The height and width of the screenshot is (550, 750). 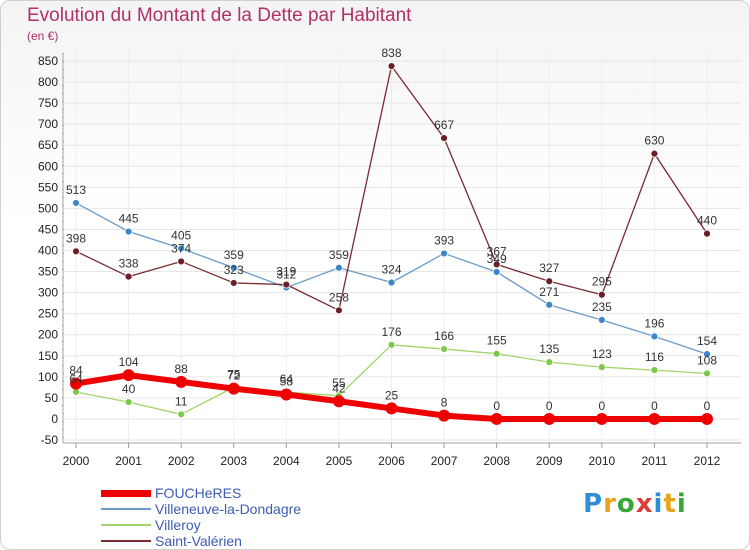 I want to click on data-label: 58, so click(x=287, y=382).